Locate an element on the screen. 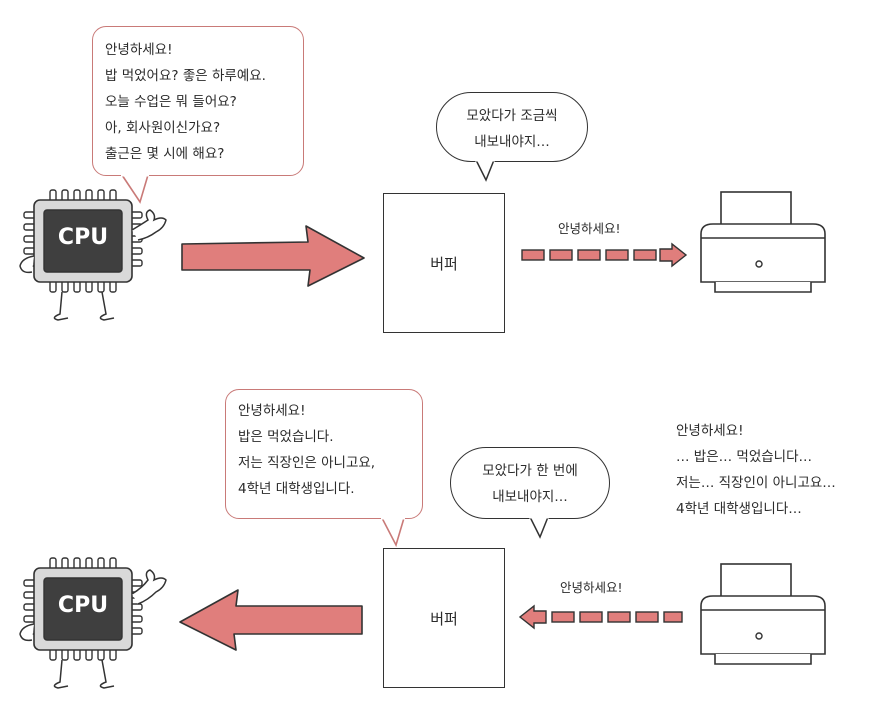 This screenshot has height=702, width=876. speech-line: 오늘 수업은 뭐 들어요? is located at coordinates (171, 102).